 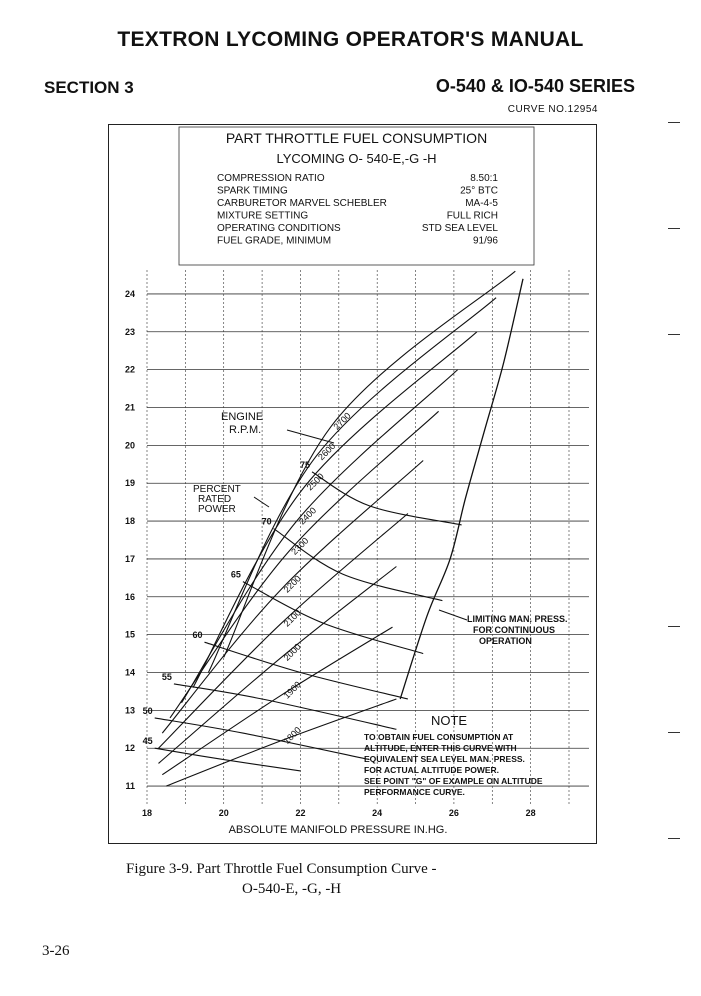 I want to click on power-label-45: 45, so click(x=148, y=741).